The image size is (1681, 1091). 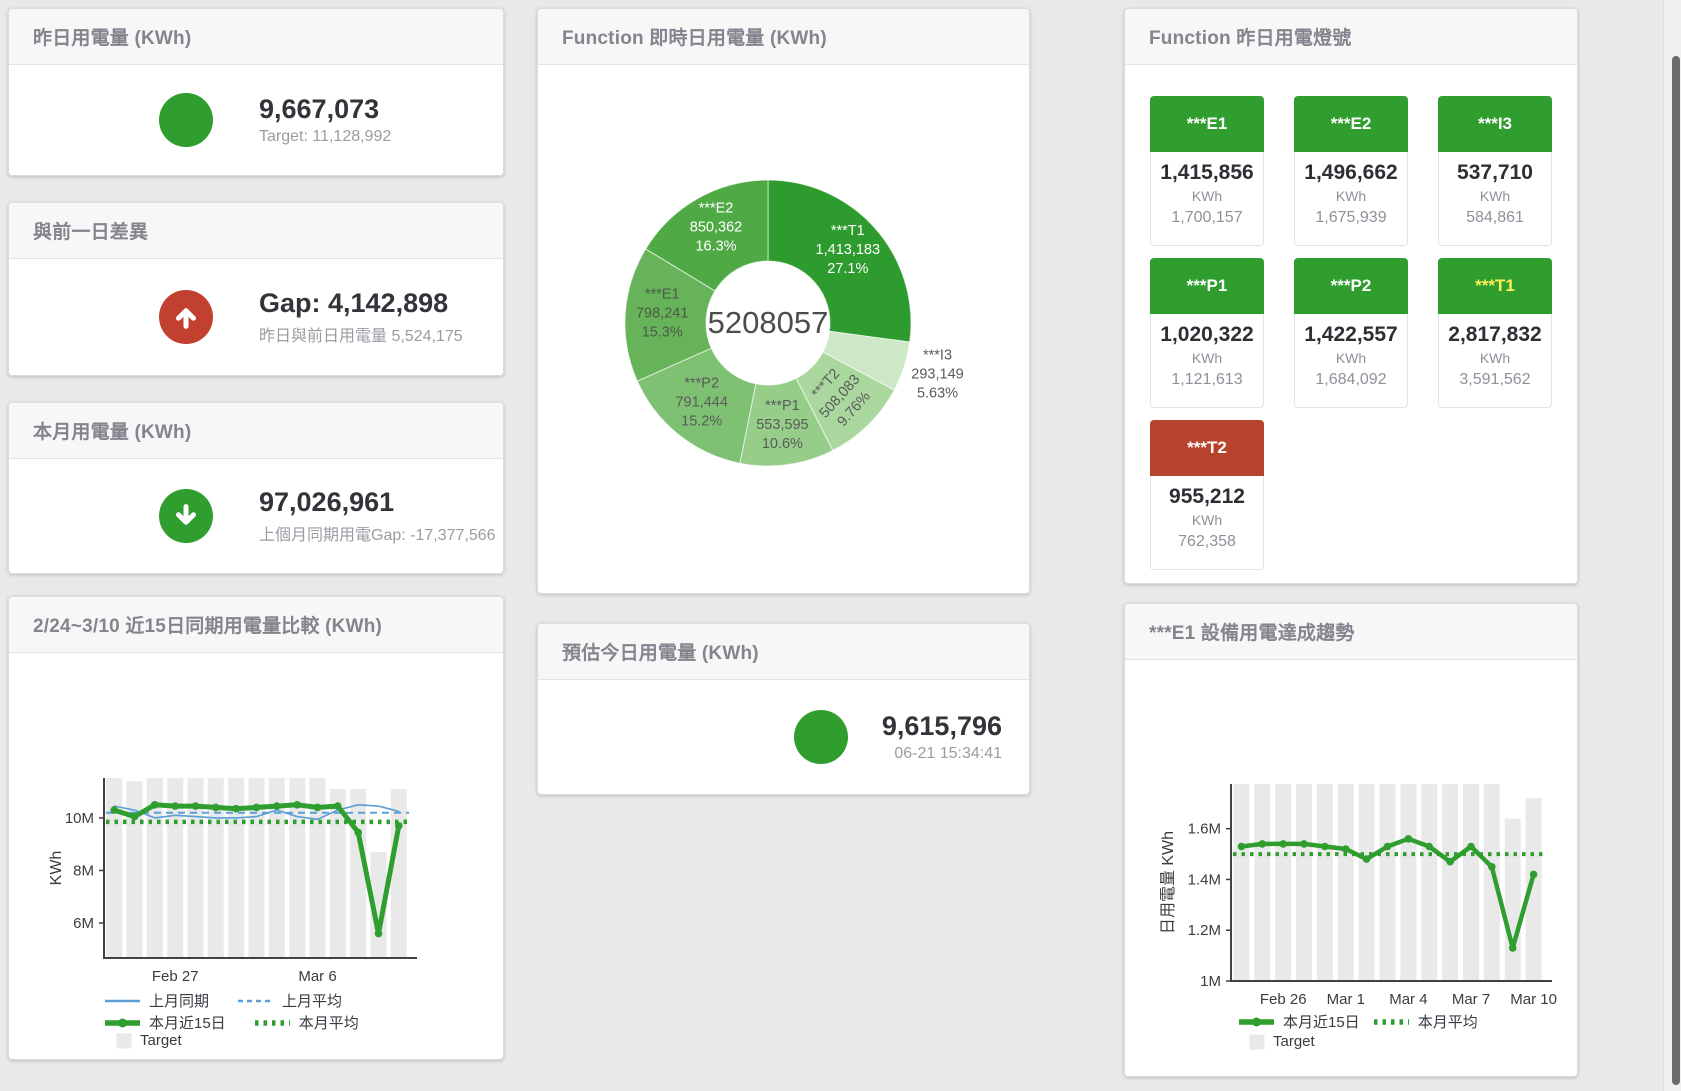 What do you see at coordinates (312, 1001) in the screenshot?
I see `legend-label: 上月平均` at bounding box center [312, 1001].